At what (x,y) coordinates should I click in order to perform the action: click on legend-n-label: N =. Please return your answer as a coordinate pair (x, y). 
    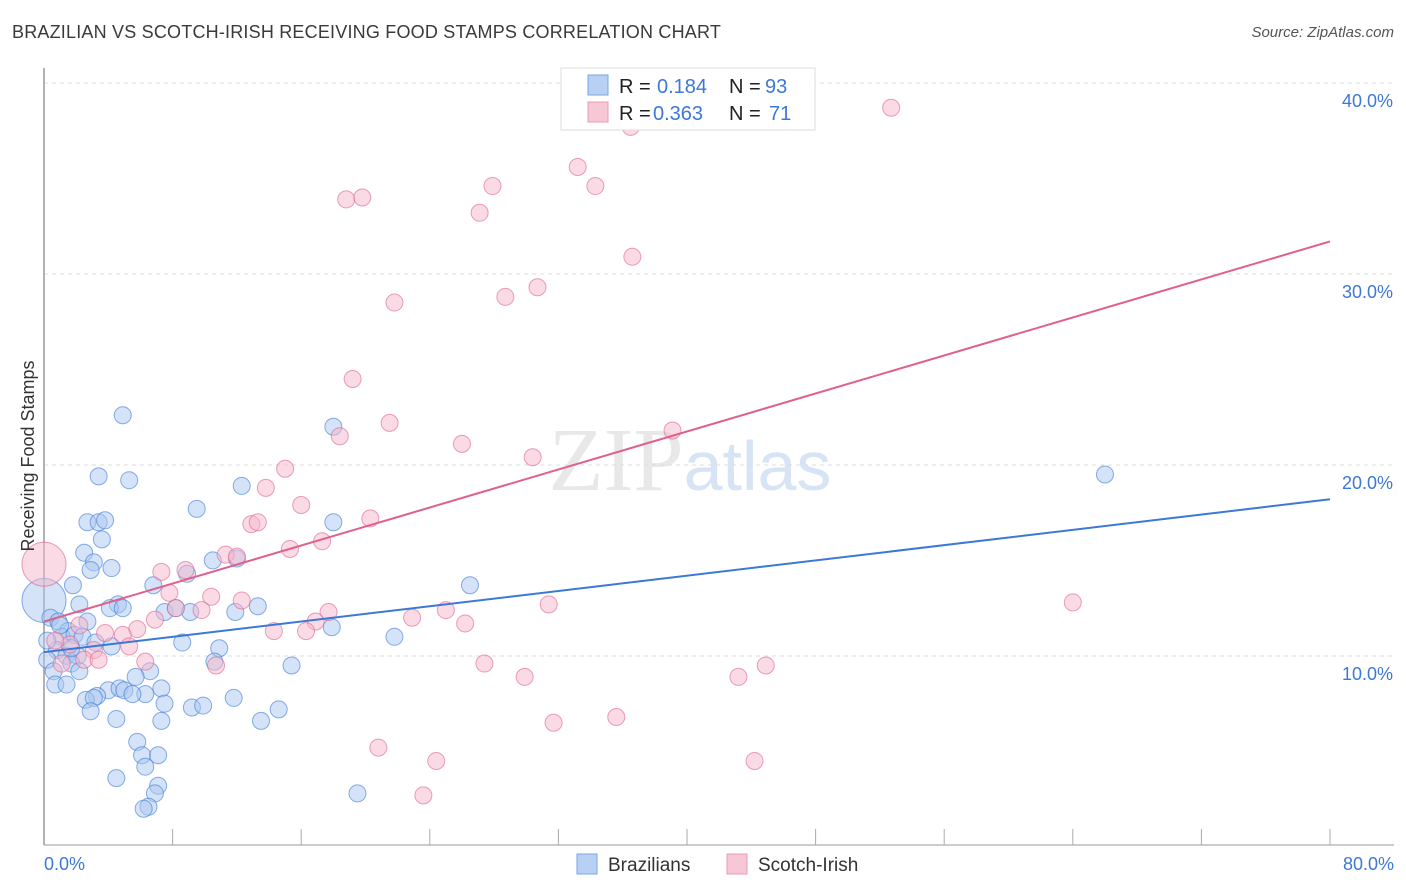
    Looking at the image, I should click on (745, 87).